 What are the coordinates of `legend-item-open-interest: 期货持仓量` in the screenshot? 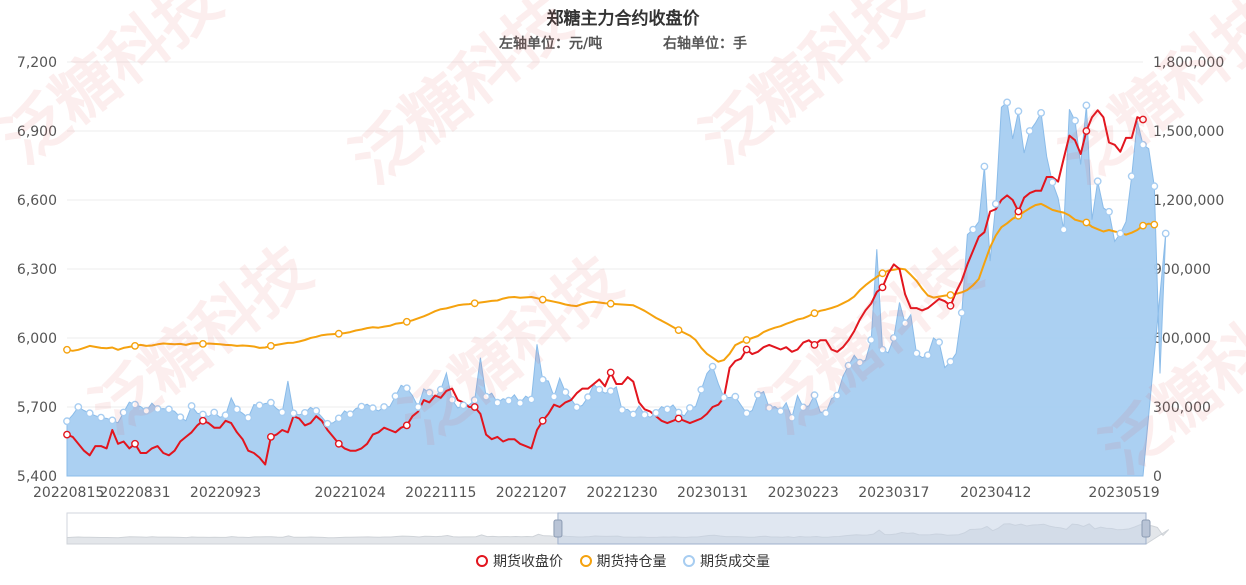 It's located at (623, 561).